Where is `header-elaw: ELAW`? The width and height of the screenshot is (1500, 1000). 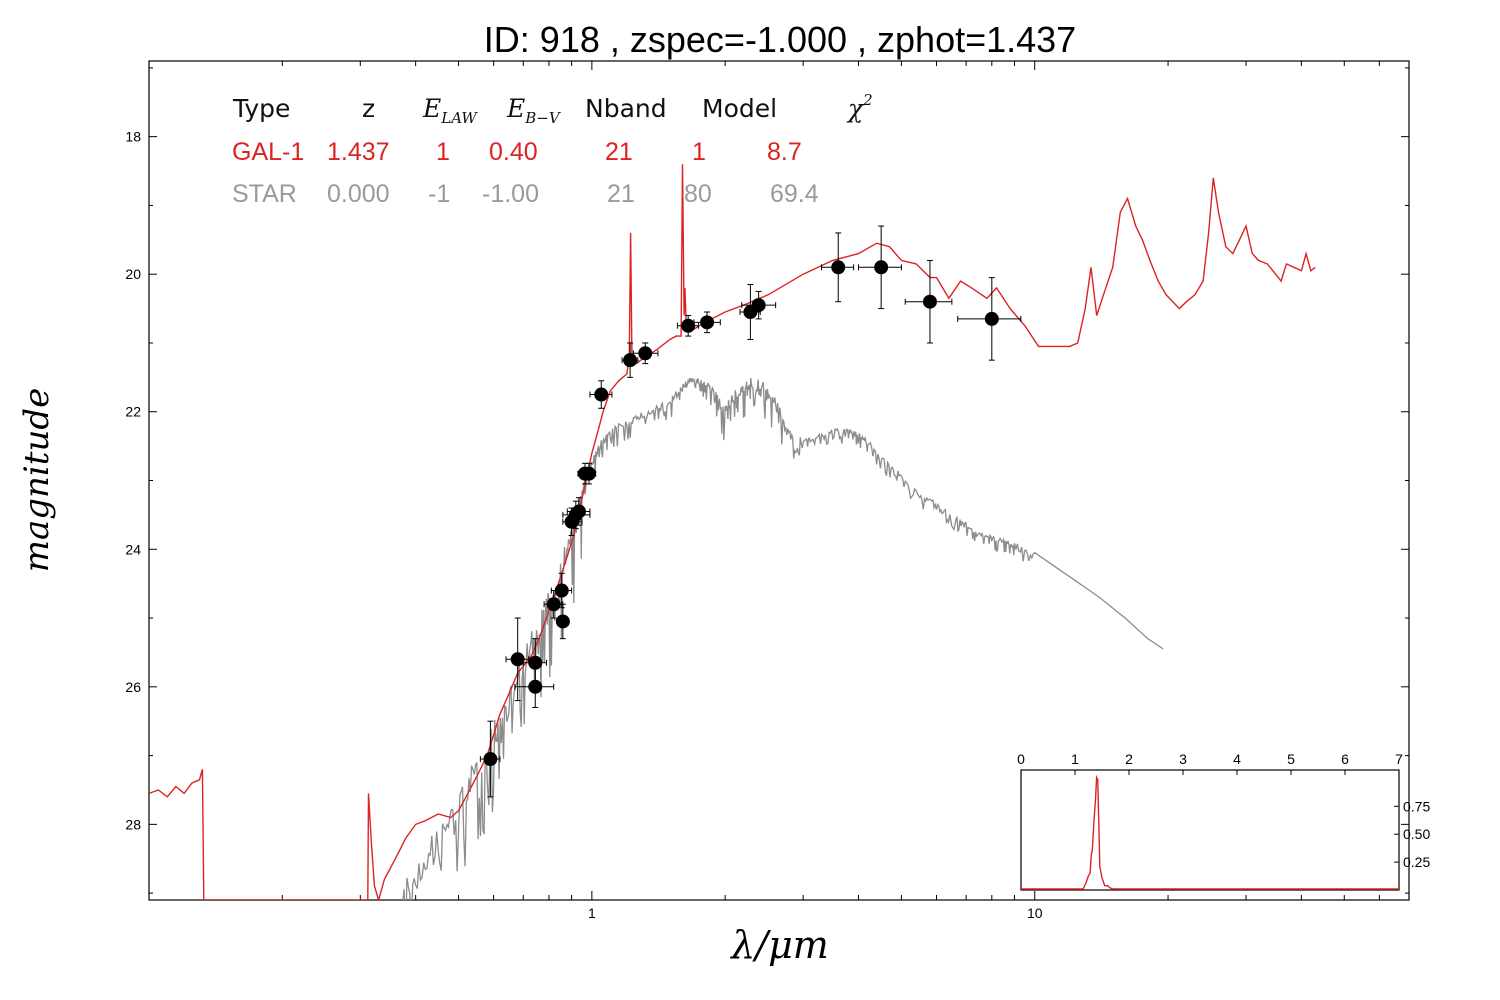
header-elaw: ELAW is located at coordinates (450, 110).